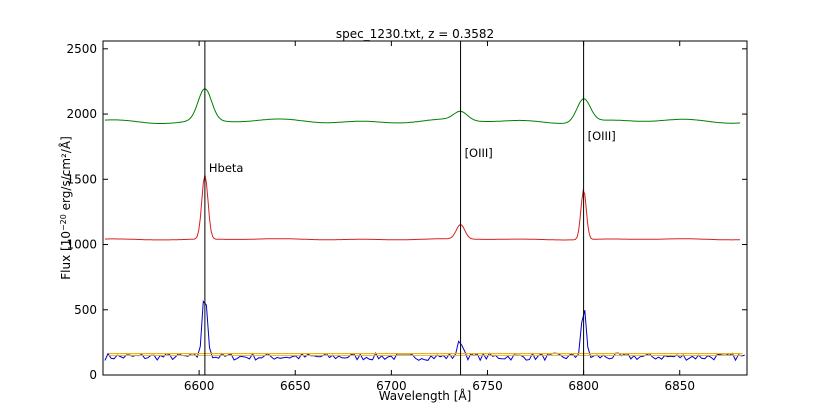  Describe the element at coordinates (391, 386) in the screenshot. I see `x-tick-label: 6700` at that location.